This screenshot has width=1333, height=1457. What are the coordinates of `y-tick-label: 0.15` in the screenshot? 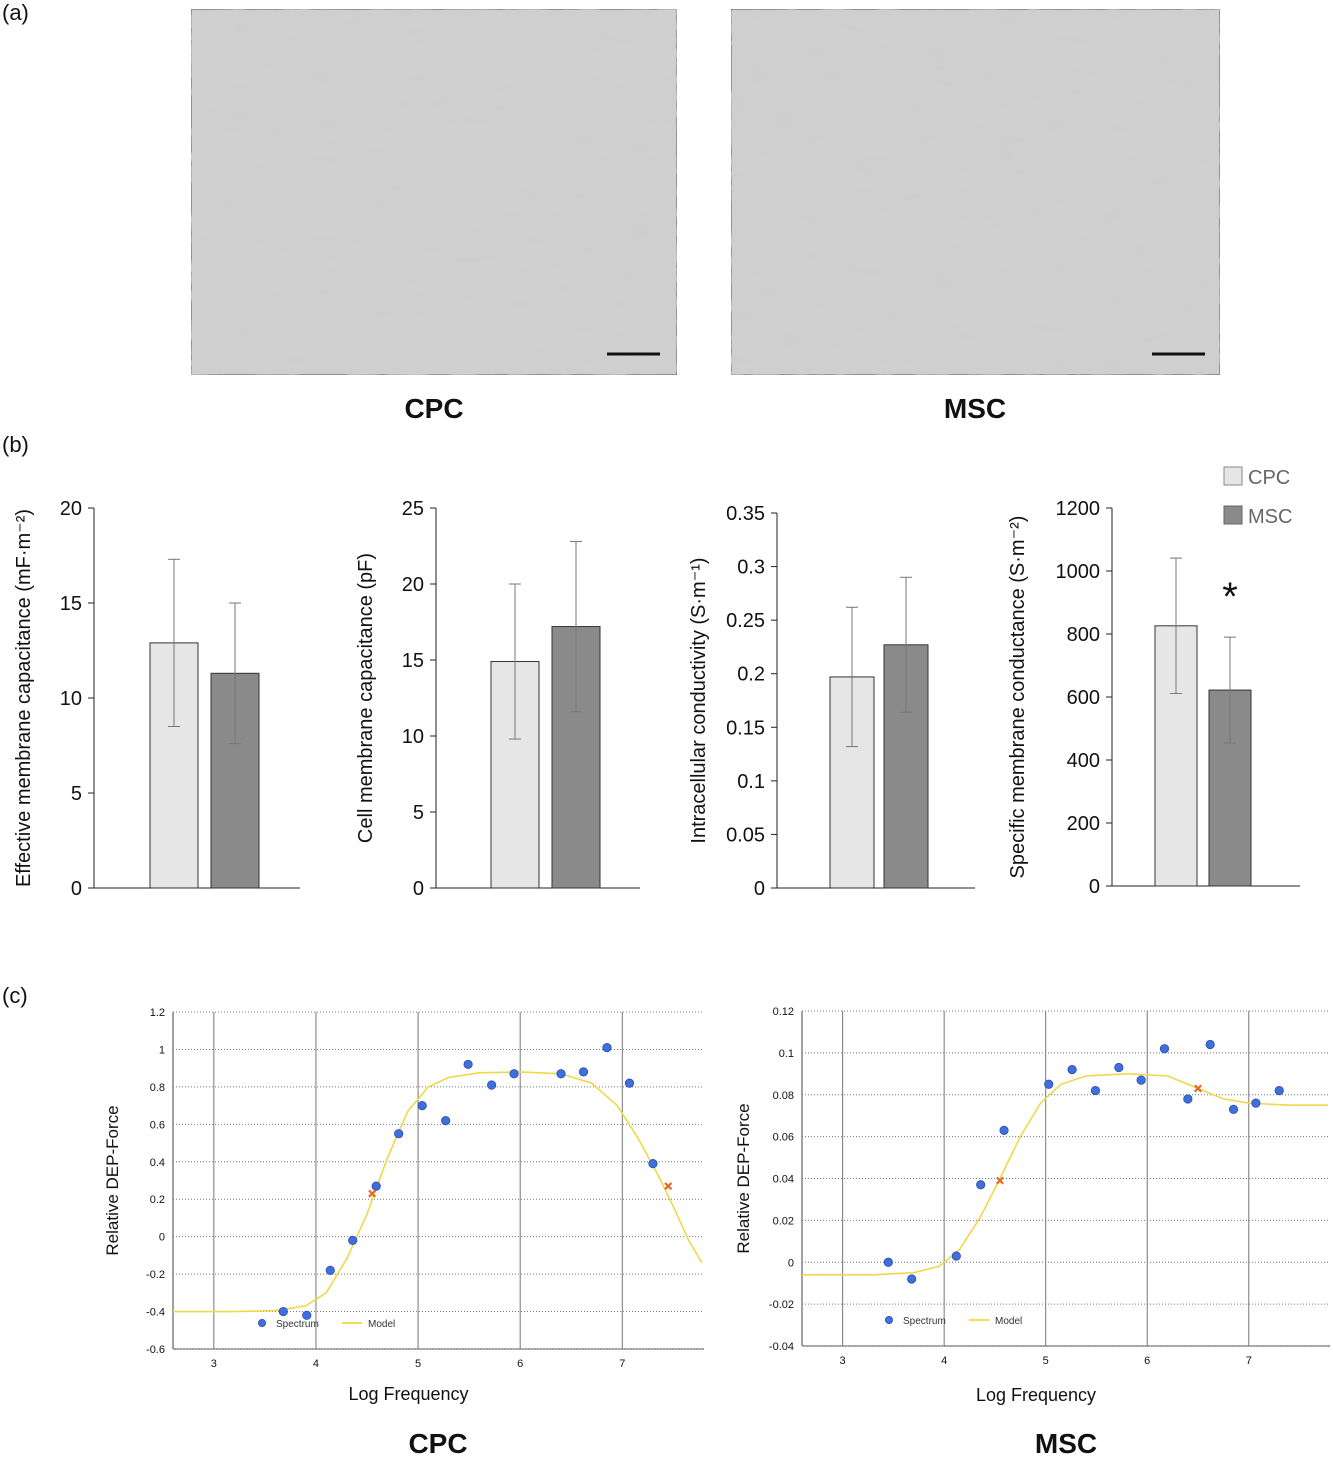 It's located at (745, 728).